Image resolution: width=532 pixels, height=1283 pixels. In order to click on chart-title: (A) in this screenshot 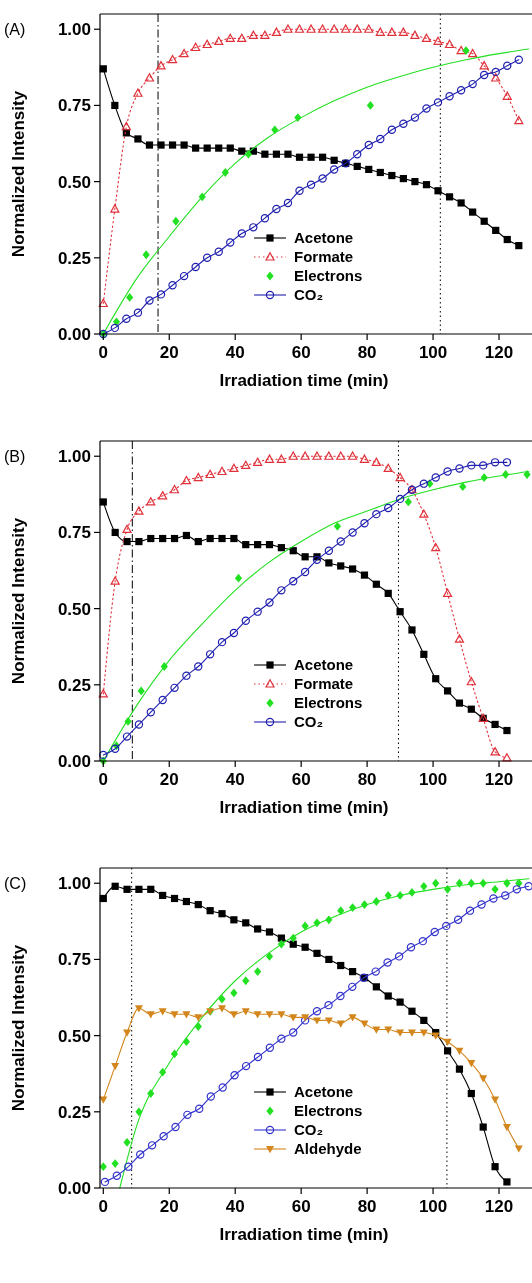, I will do `click(15, 30)`.